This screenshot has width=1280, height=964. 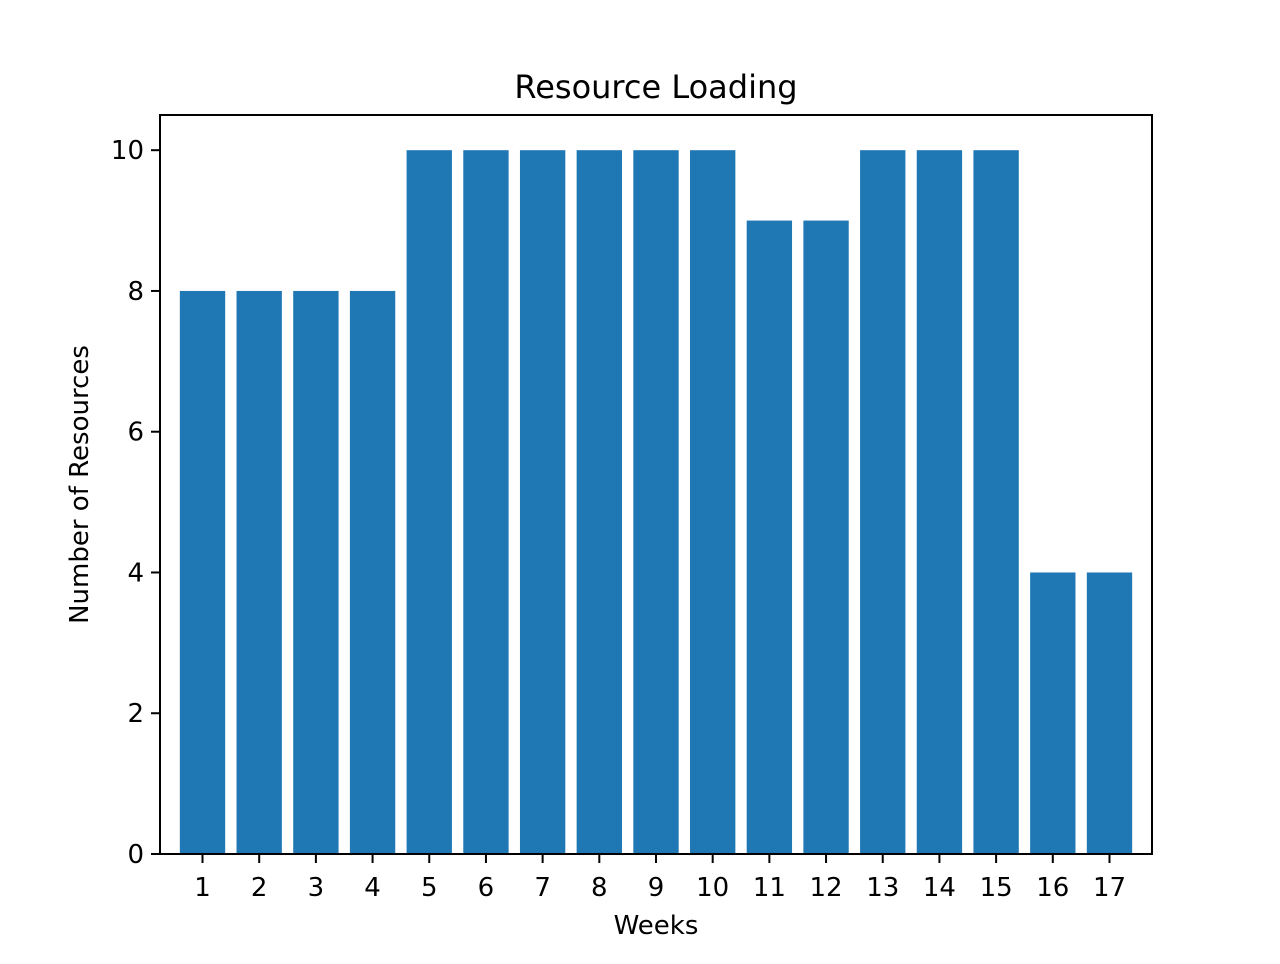 What do you see at coordinates (202, 888) in the screenshot?
I see `x-tick-label: 1` at bounding box center [202, 888].